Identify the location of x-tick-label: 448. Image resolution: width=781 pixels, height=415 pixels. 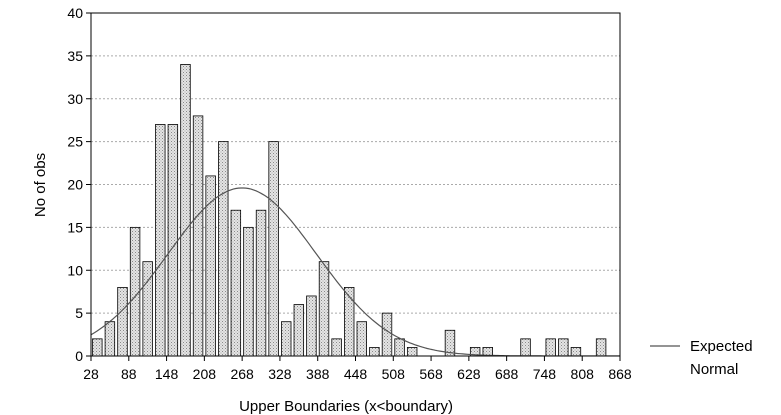
(356, 374).